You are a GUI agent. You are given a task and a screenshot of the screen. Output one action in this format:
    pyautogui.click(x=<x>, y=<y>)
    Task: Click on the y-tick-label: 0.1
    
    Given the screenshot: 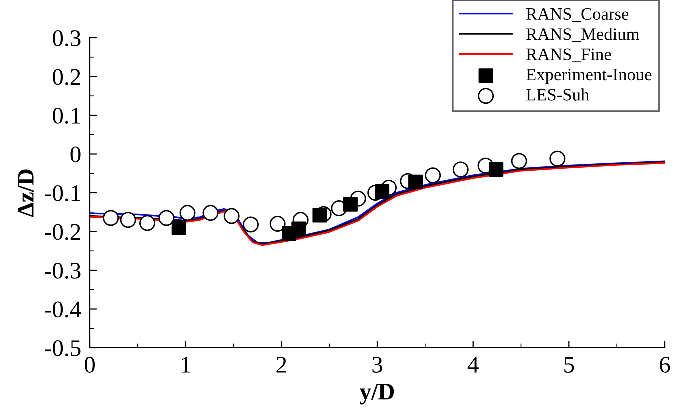 What is the action you would take?
    pyautogui.click(x=66, y=116)
    